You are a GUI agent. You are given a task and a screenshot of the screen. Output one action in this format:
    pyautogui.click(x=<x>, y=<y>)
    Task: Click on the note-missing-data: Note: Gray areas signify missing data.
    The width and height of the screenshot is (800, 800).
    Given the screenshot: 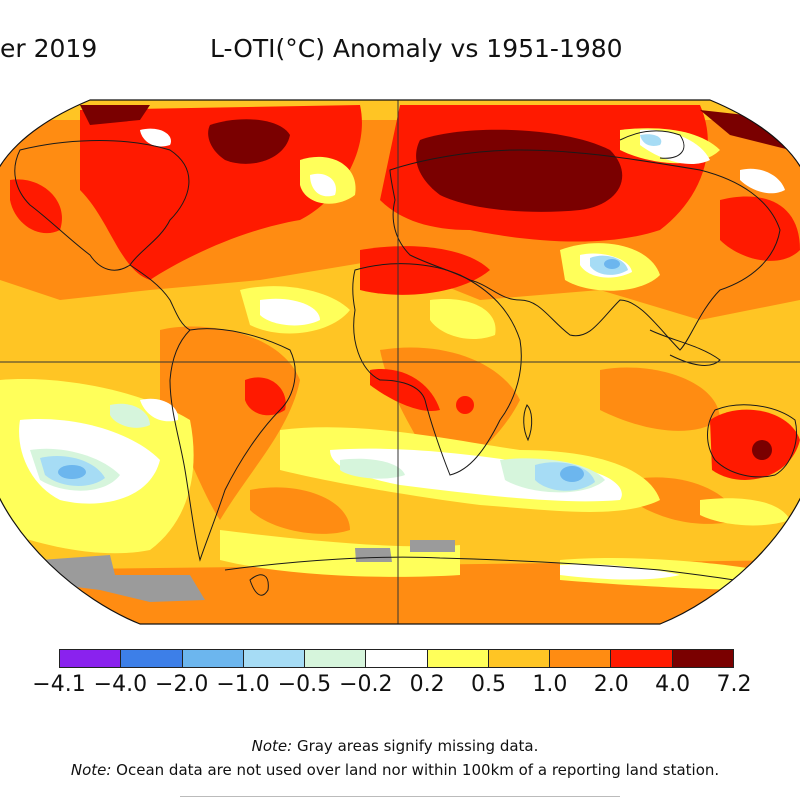 What is the action you would take?
    pyautogui.click(x=395, y=746)
    